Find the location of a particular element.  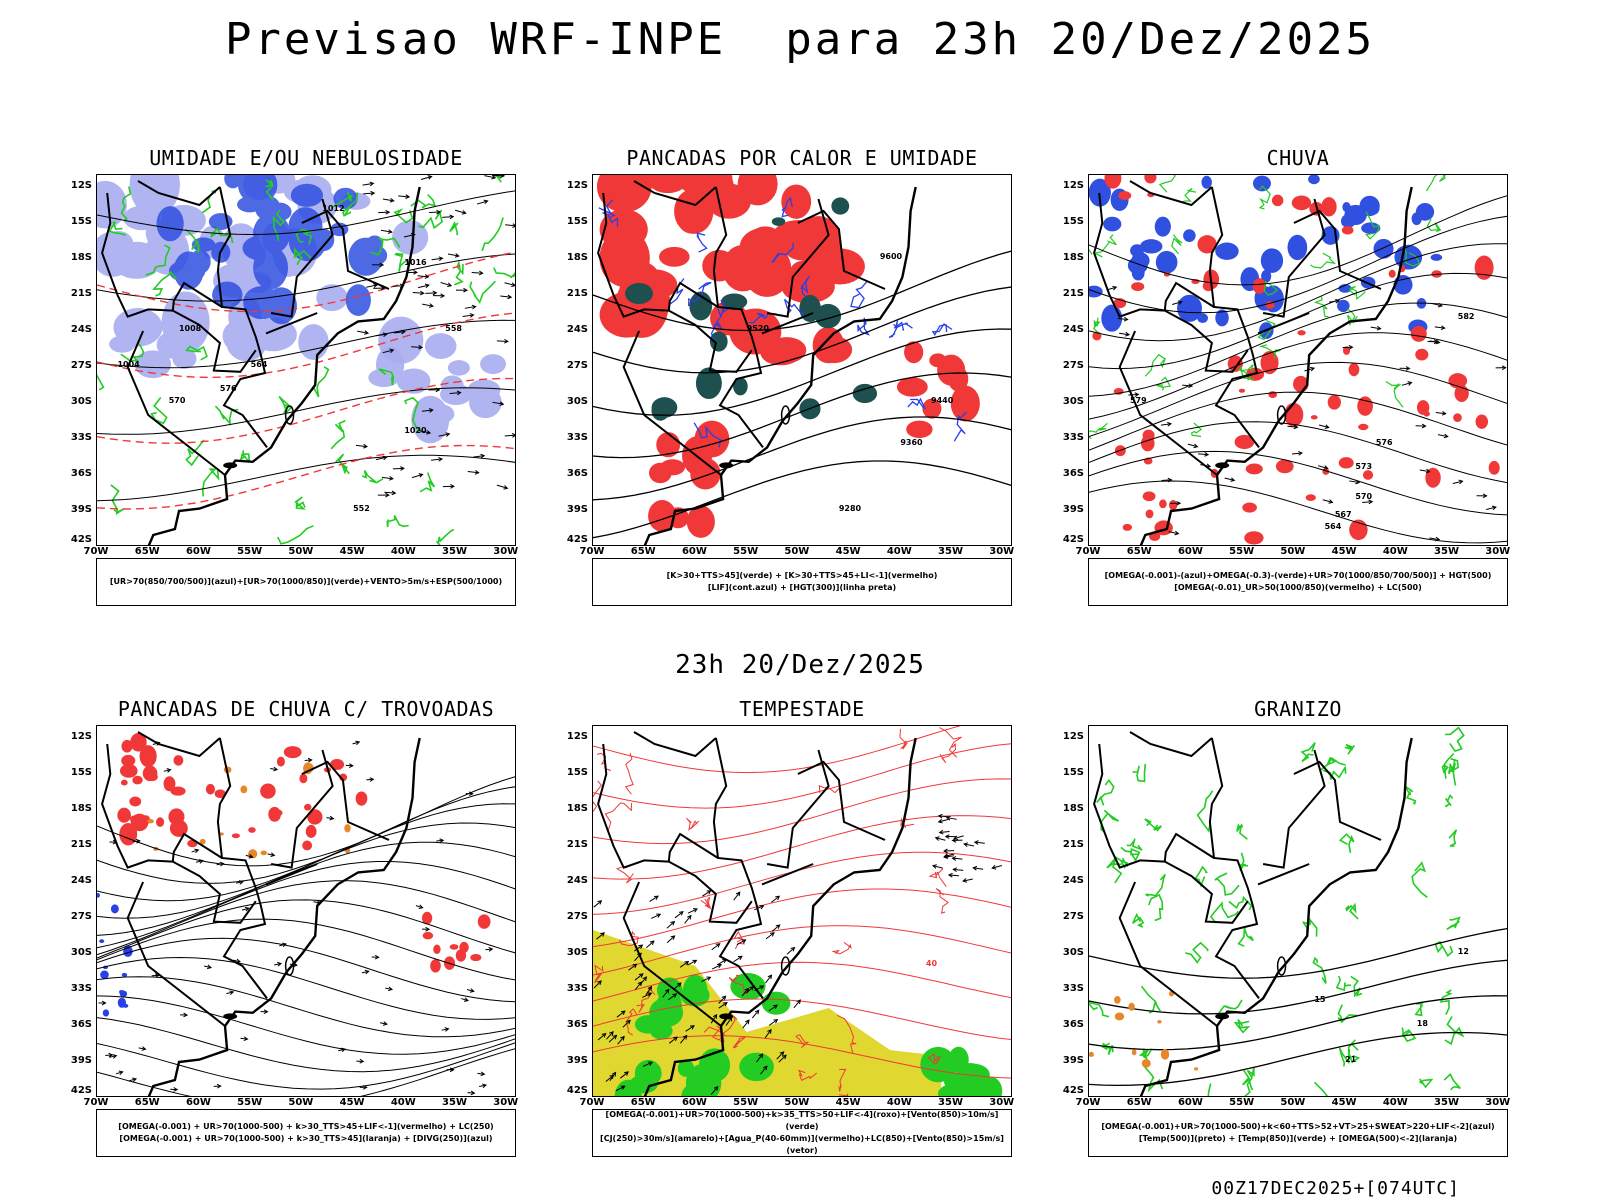

hgt500-line is located at coordinates (1298, 321).